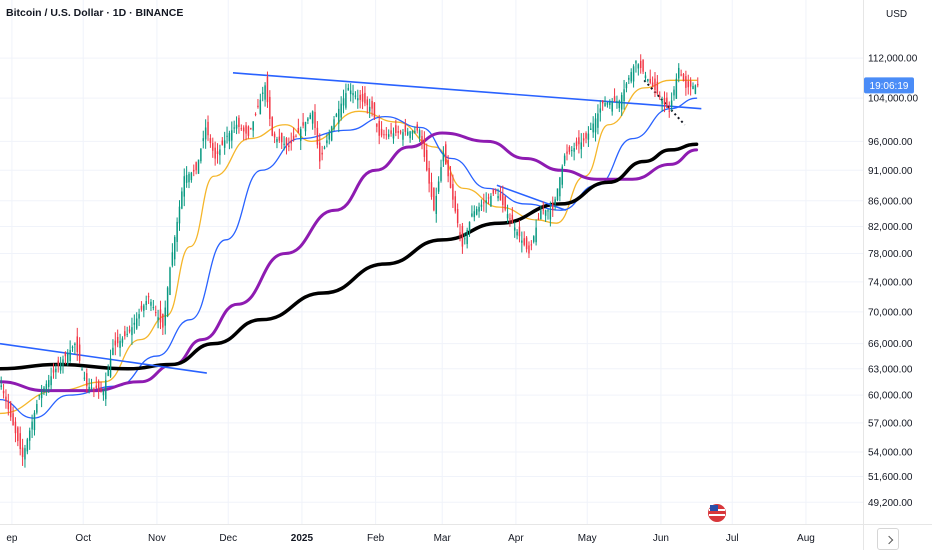 The width and height of the screenshot is (932, 555). Describe the element at coordinates (897, 14) in the screenshot. I see `currency-label: USD` at that location.